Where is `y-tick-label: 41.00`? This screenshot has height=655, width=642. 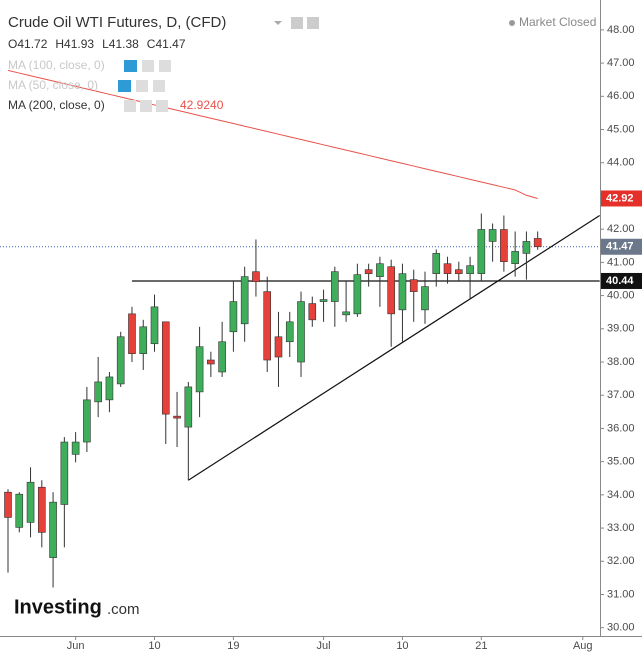 y-tick-label: 41.00 is located at coordinates (621, 262).